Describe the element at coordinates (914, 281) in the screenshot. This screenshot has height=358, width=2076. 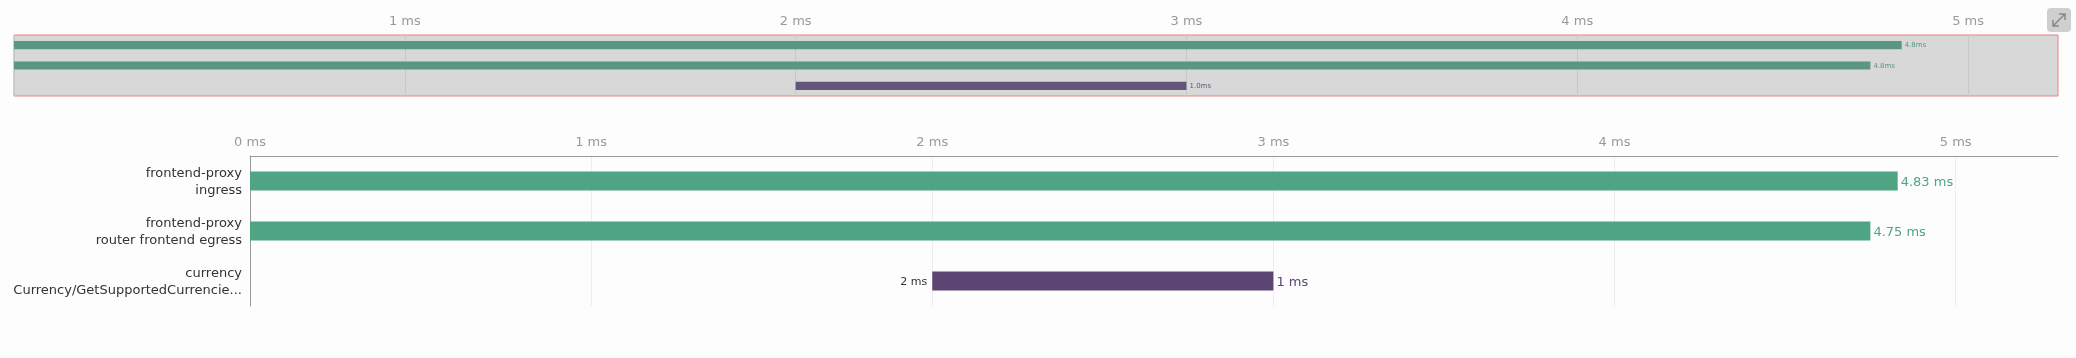
I see `annotation: 2 ms` at that location.